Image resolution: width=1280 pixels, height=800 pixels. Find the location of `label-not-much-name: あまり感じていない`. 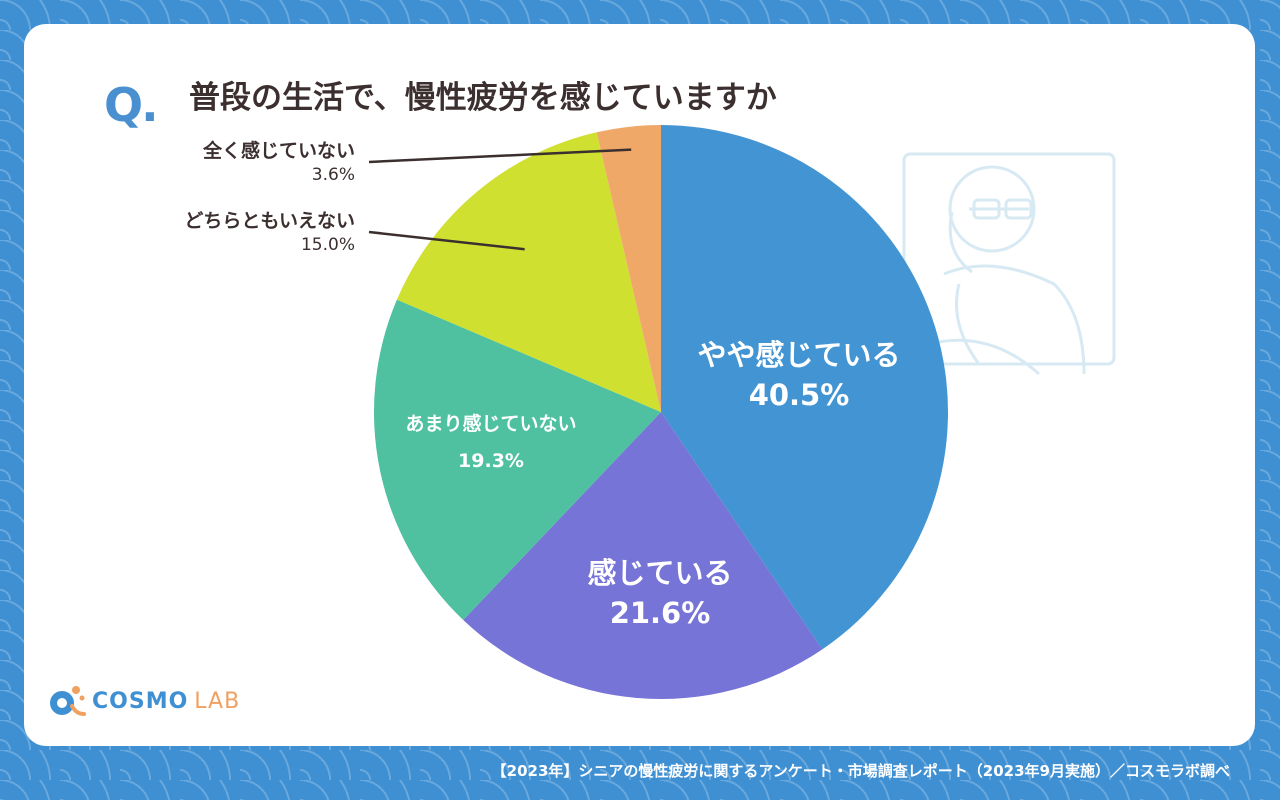

label-not-much-name: あまり感じていない is located at coordinates (491, 424).